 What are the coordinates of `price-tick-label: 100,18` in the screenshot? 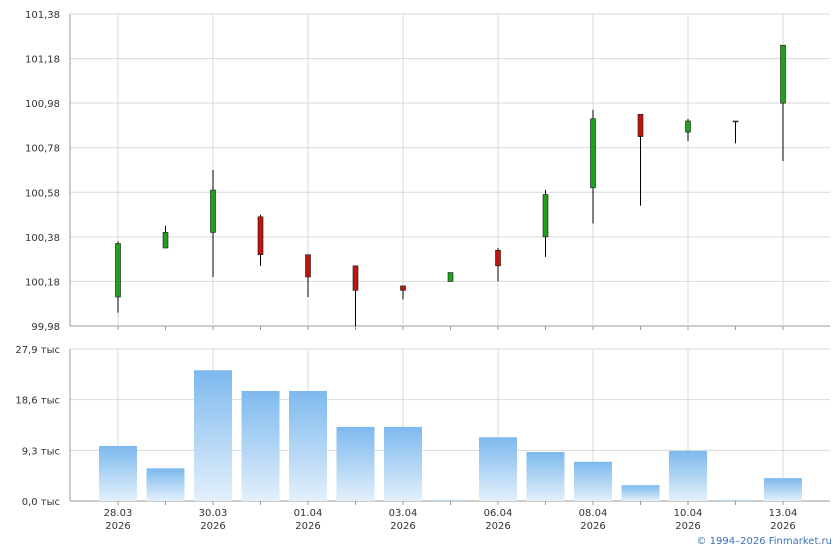 It's located at (42, 282).